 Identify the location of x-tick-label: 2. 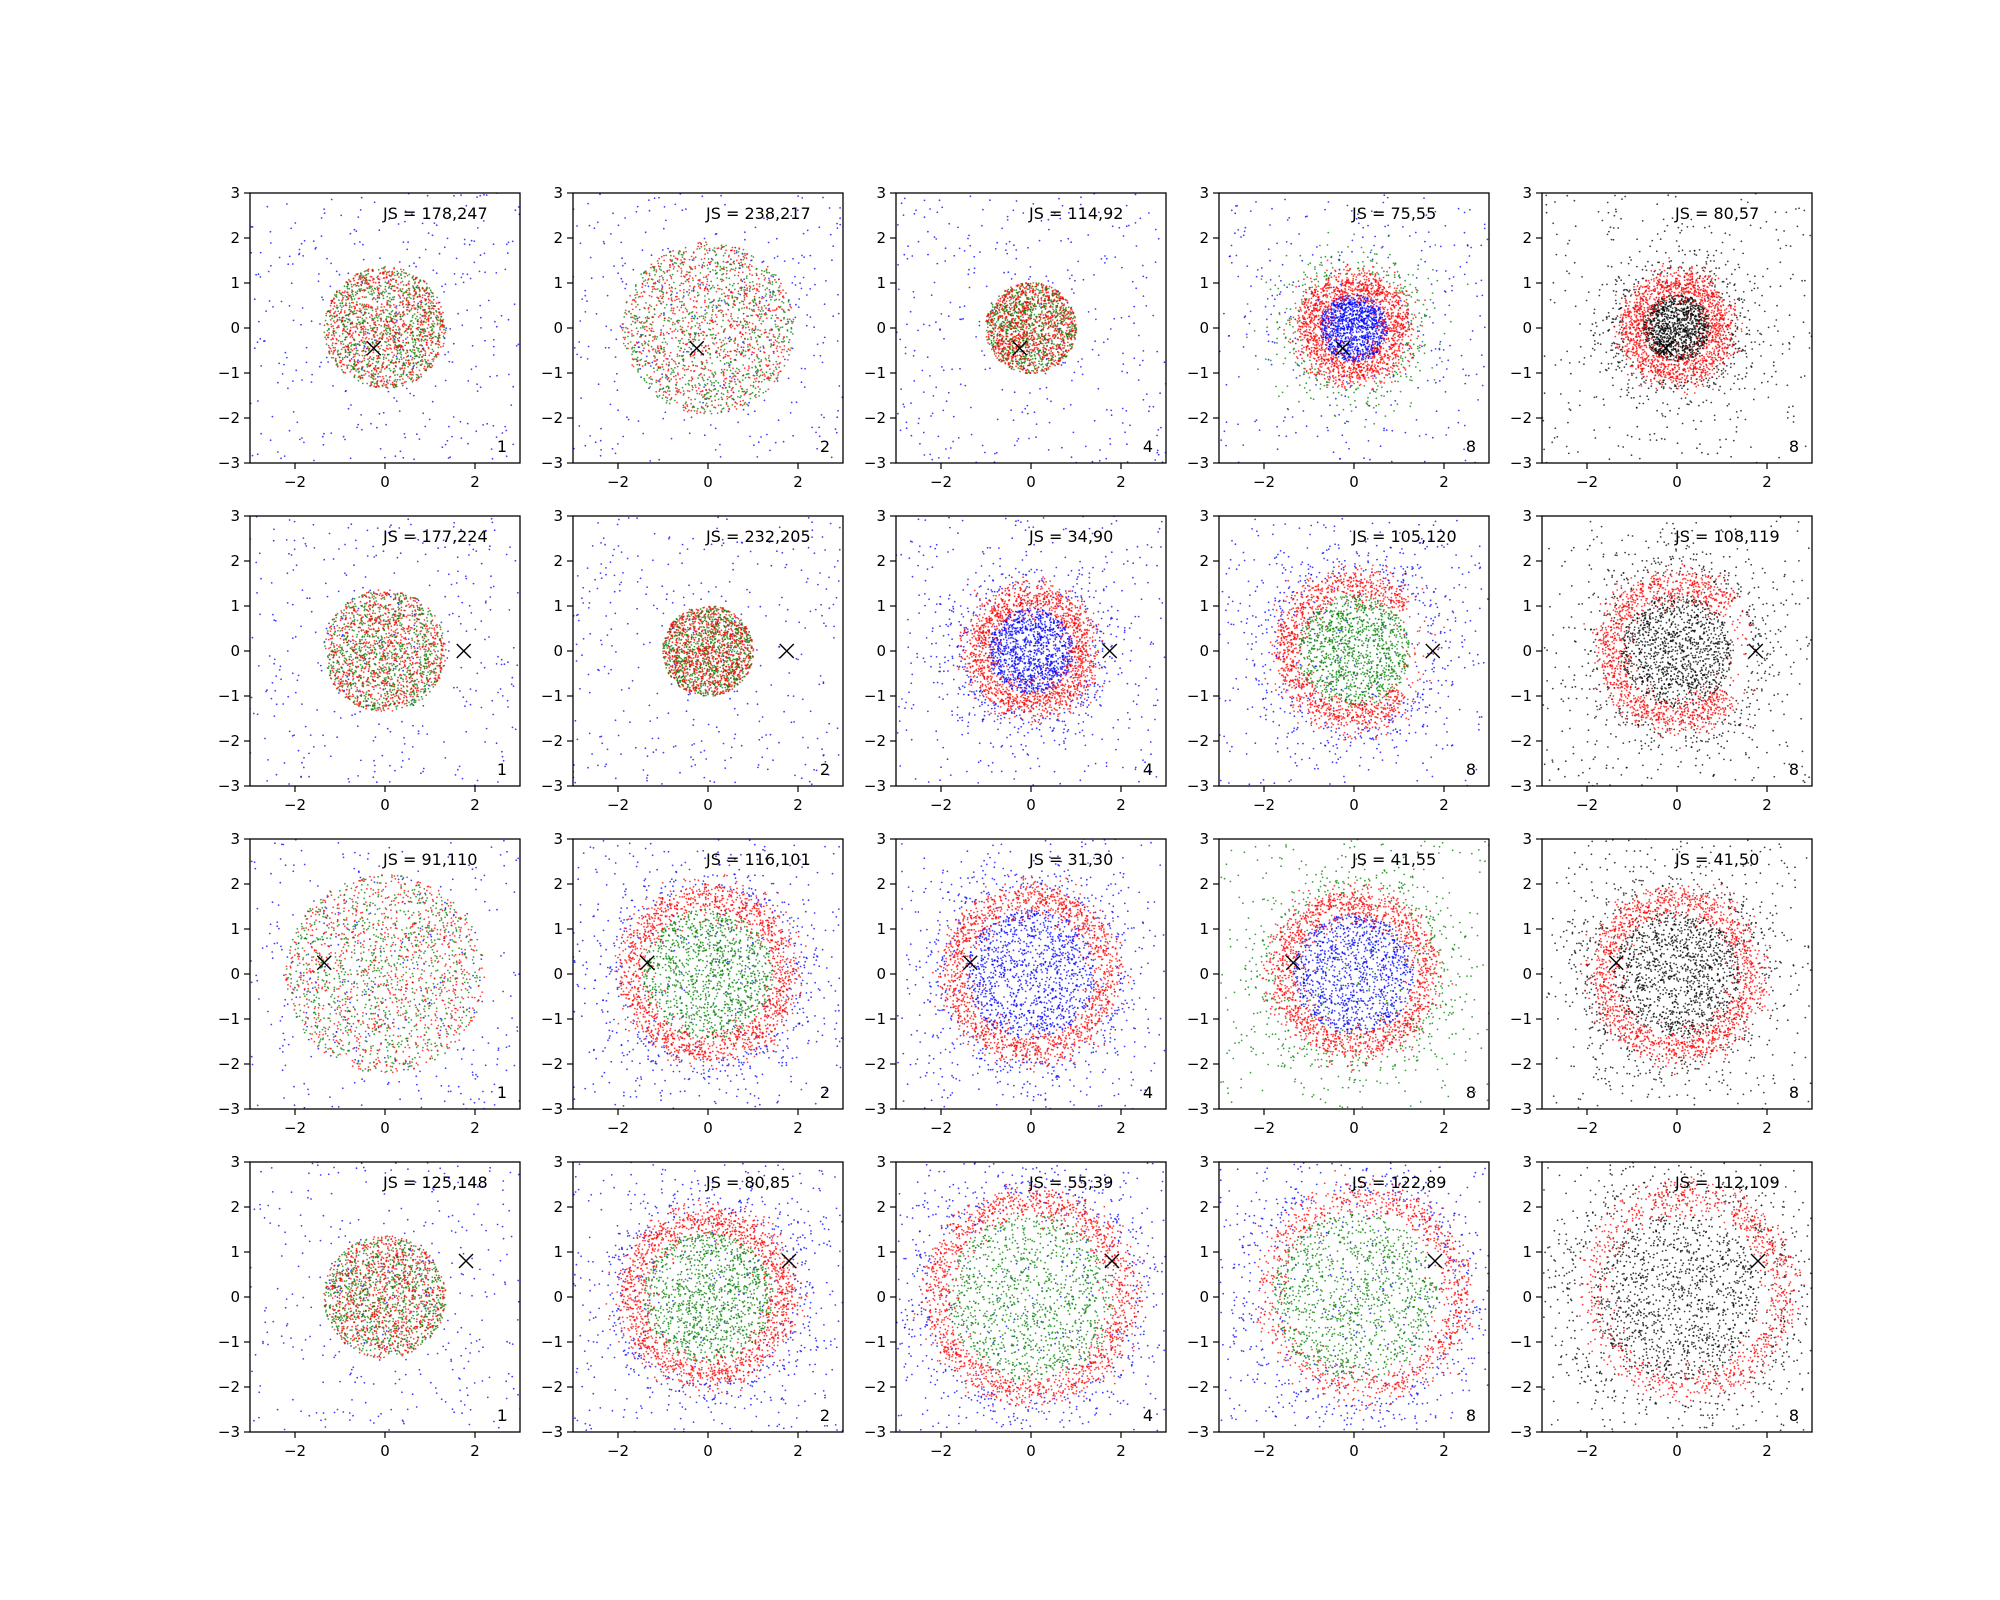
(475, 482).